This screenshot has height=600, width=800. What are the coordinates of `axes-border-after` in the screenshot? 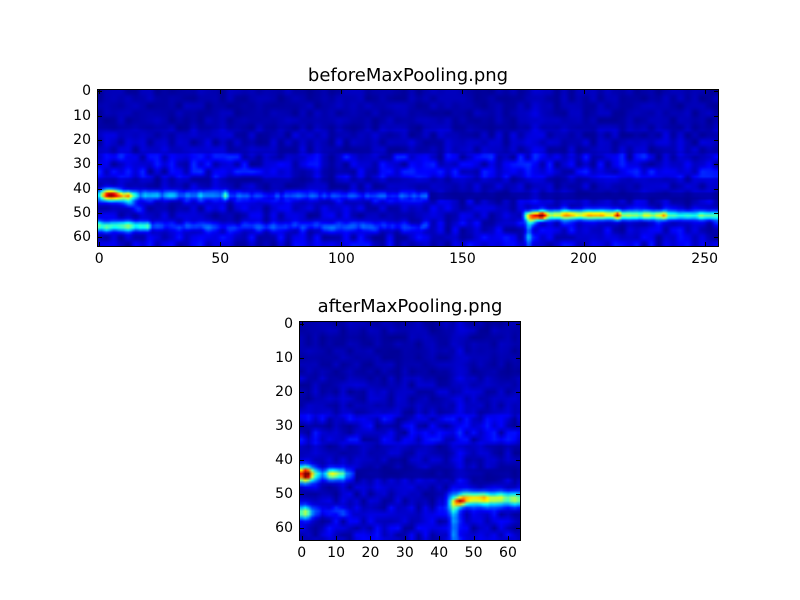 It's located at (410, 431).